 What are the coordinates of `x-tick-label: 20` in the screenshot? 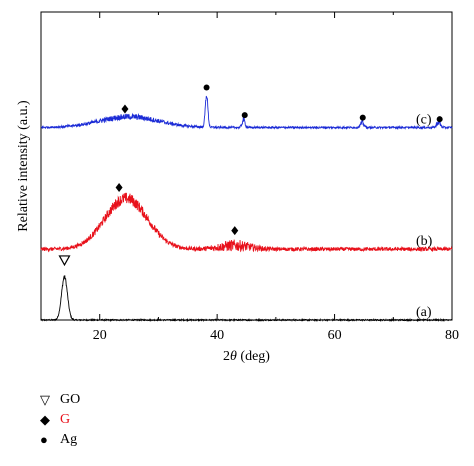 It's located at (100, 335).